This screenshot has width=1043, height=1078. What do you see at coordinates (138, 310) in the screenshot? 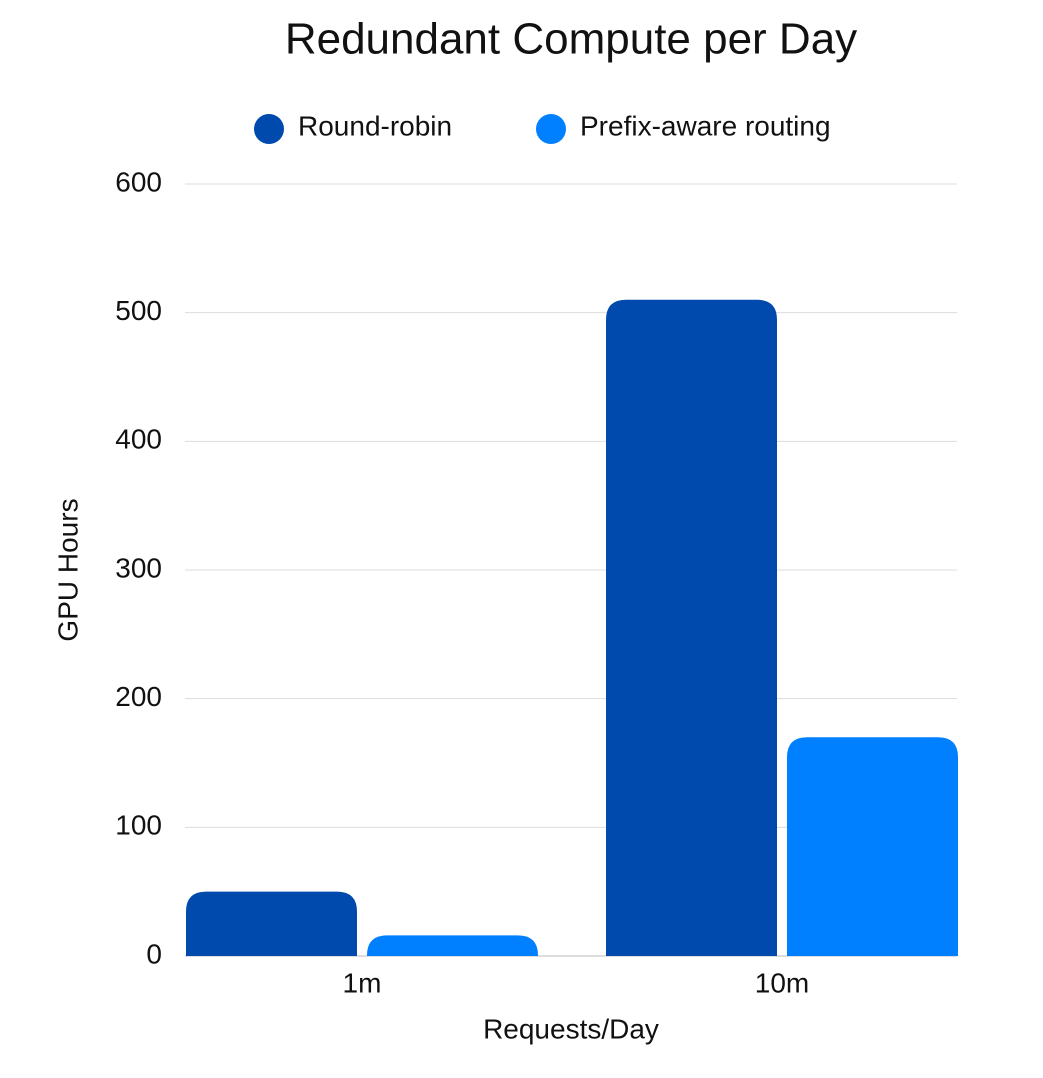
I see `y-tick-label: 500` at bounding box center [138, 310].